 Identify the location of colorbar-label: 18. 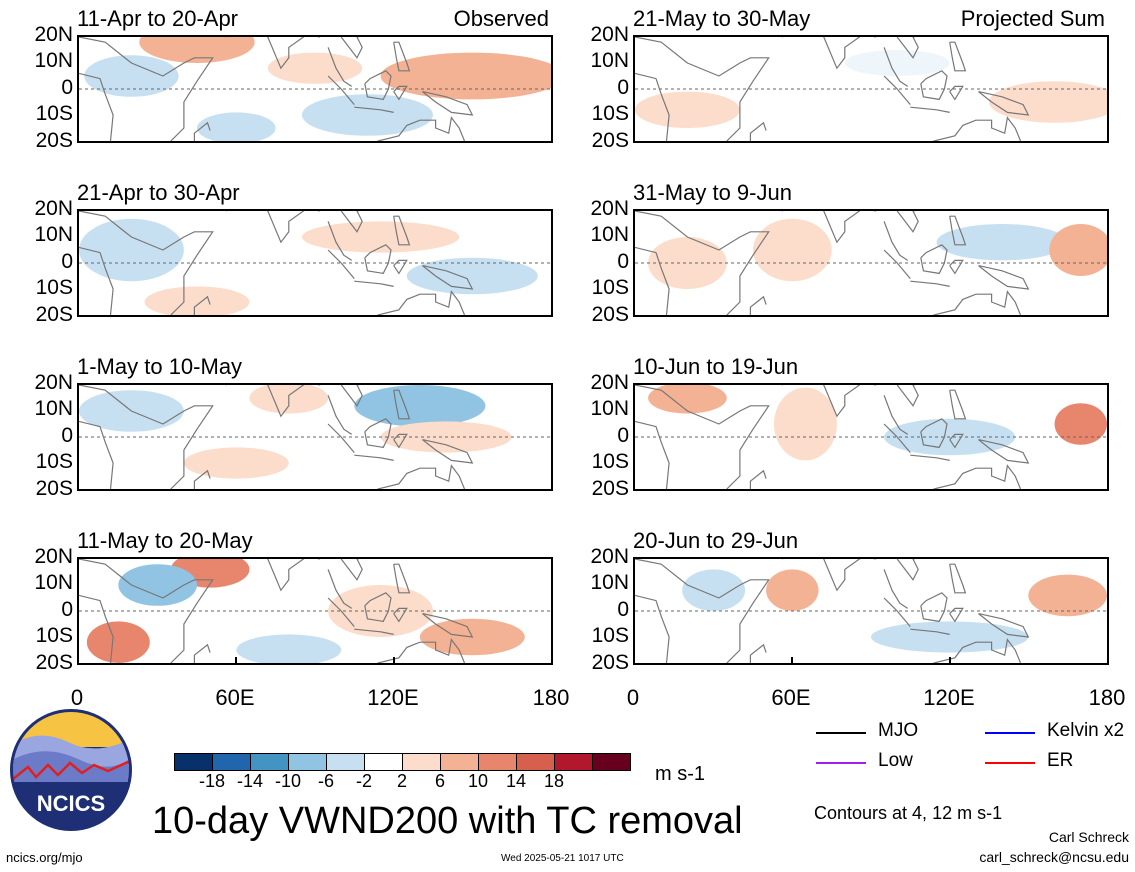
(554, 781).